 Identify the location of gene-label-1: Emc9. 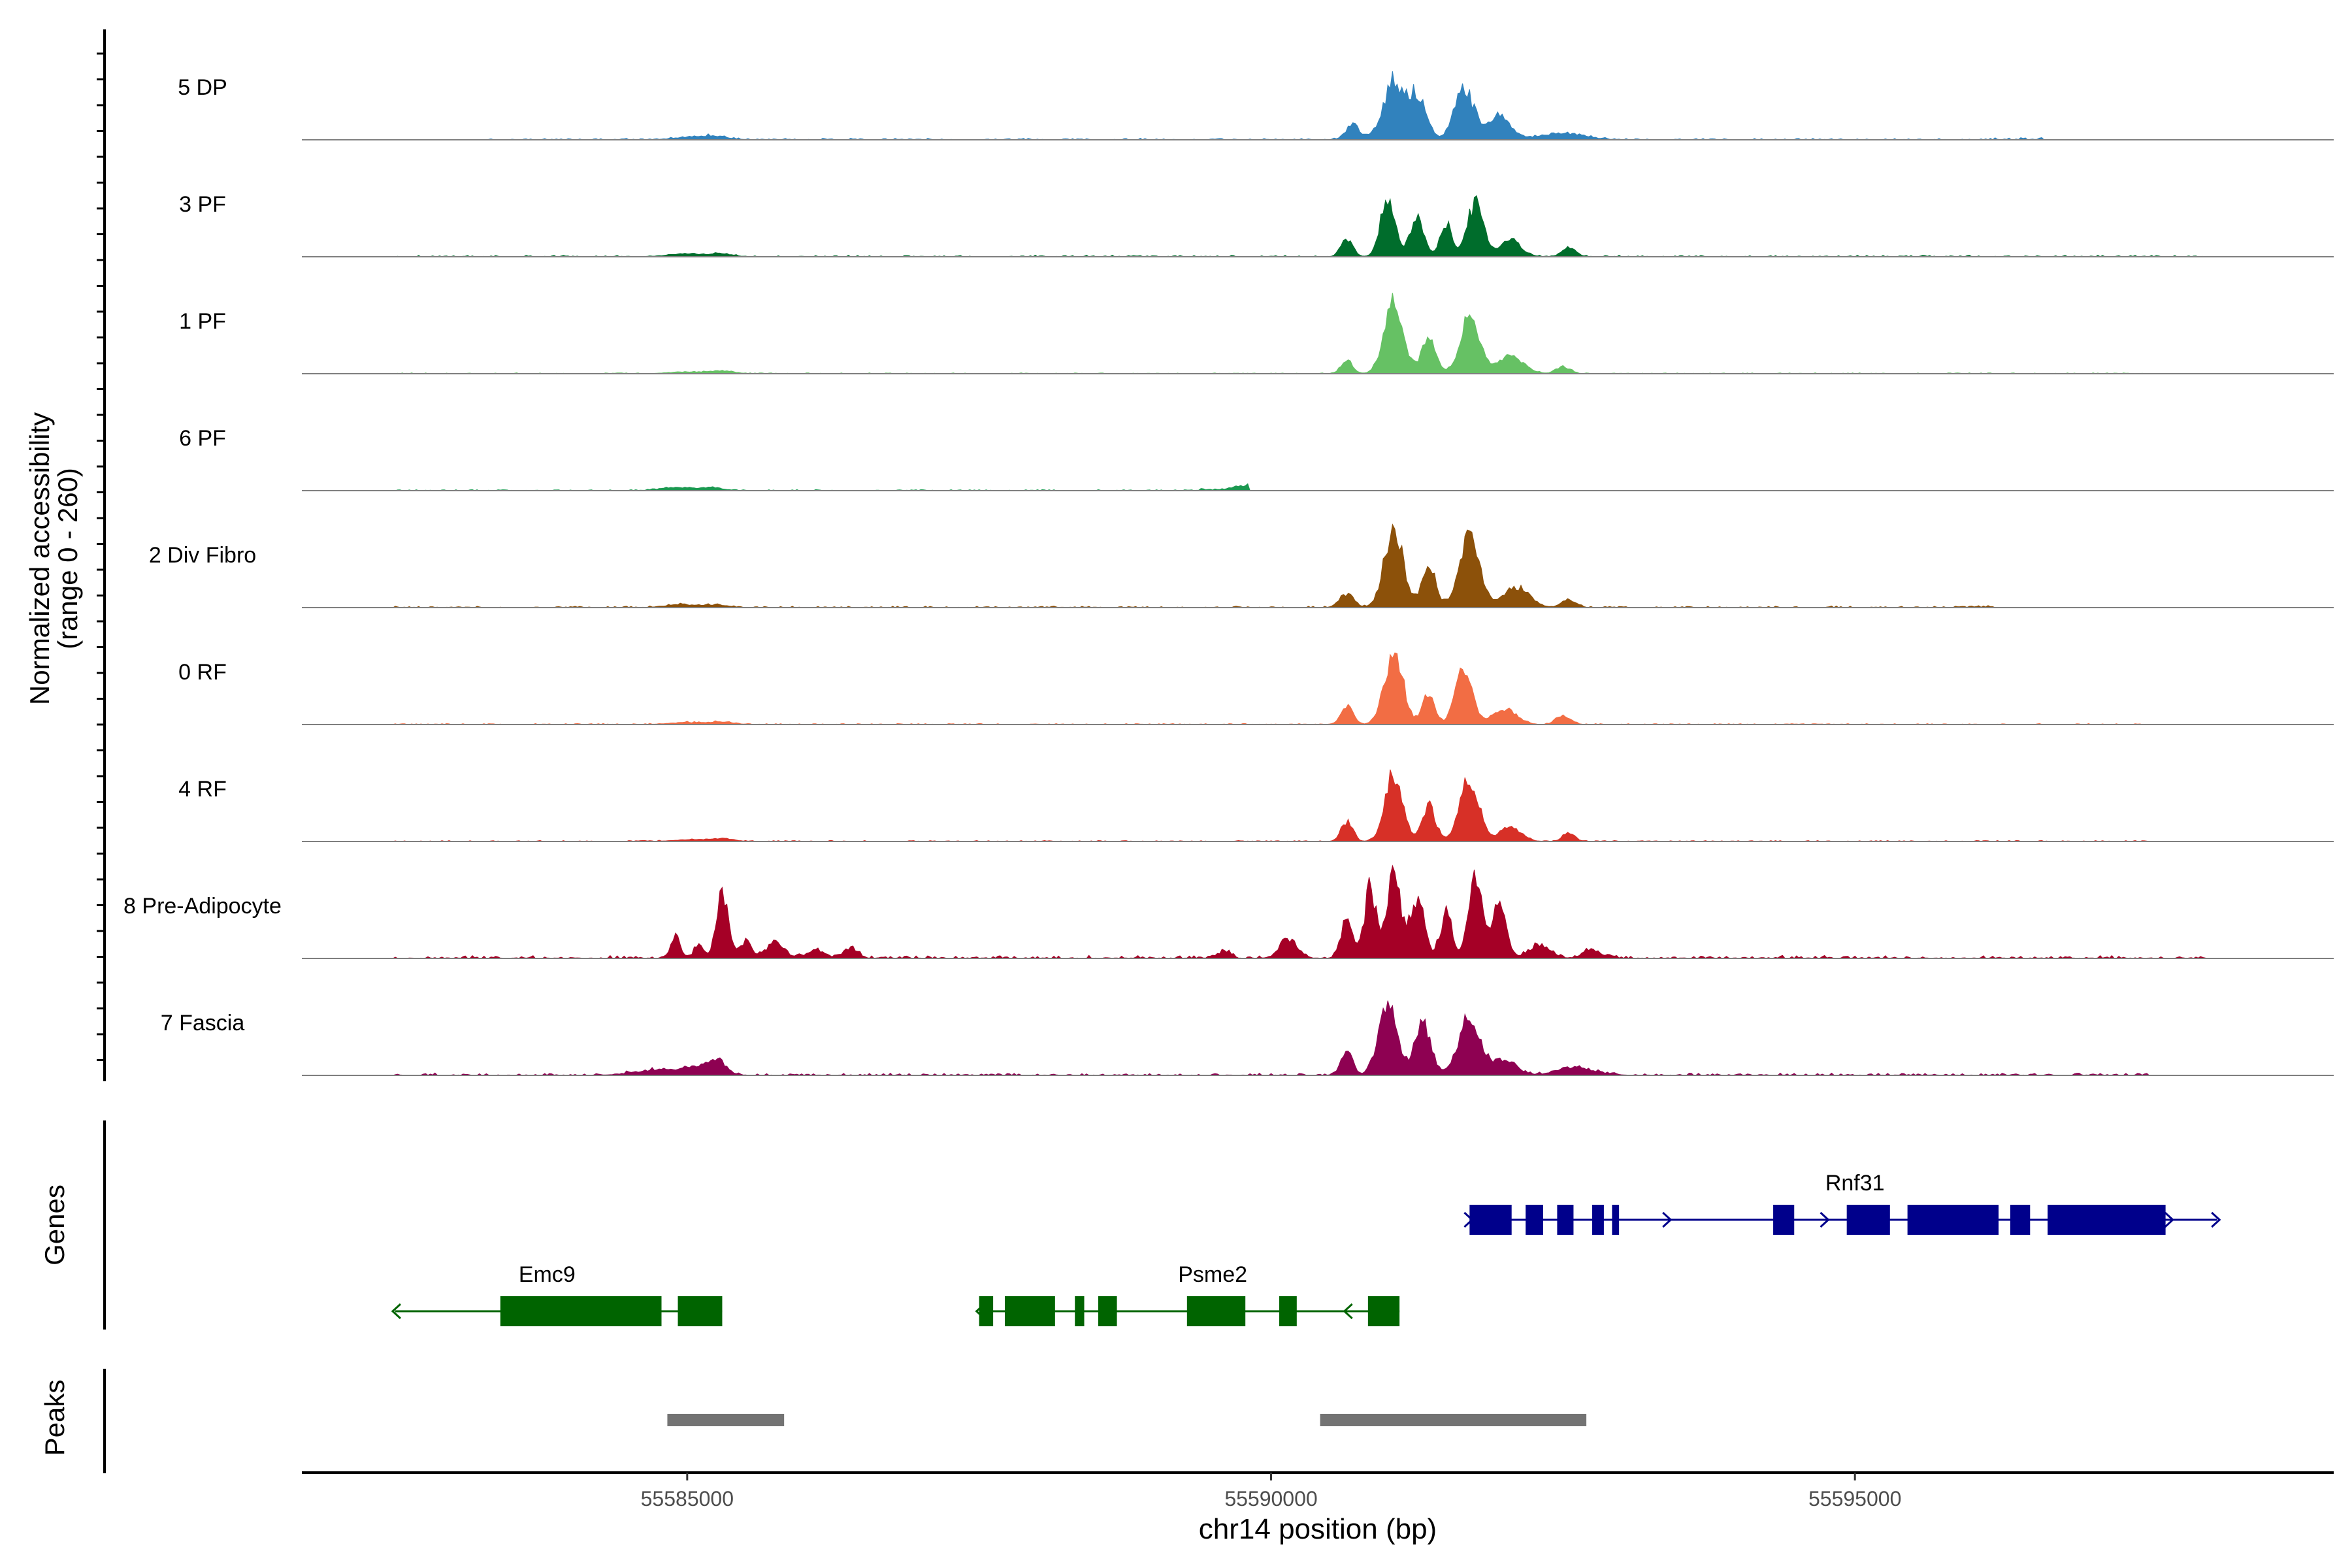
(547, 1274).